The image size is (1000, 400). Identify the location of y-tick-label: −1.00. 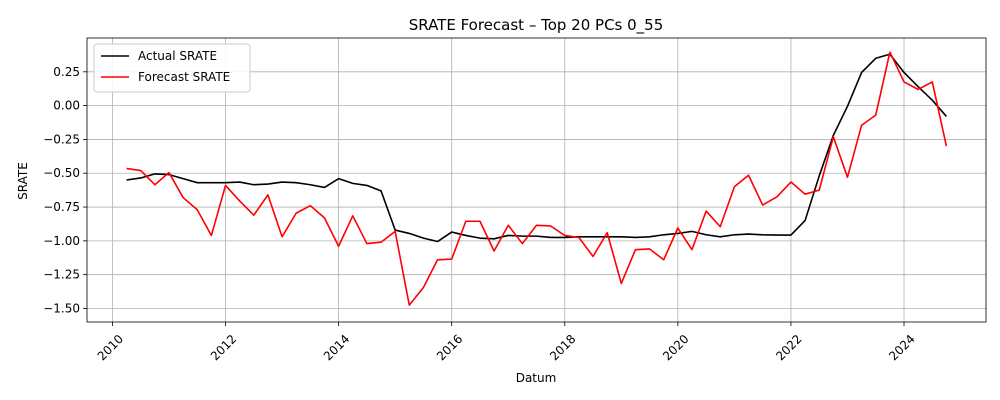
(61, 241).